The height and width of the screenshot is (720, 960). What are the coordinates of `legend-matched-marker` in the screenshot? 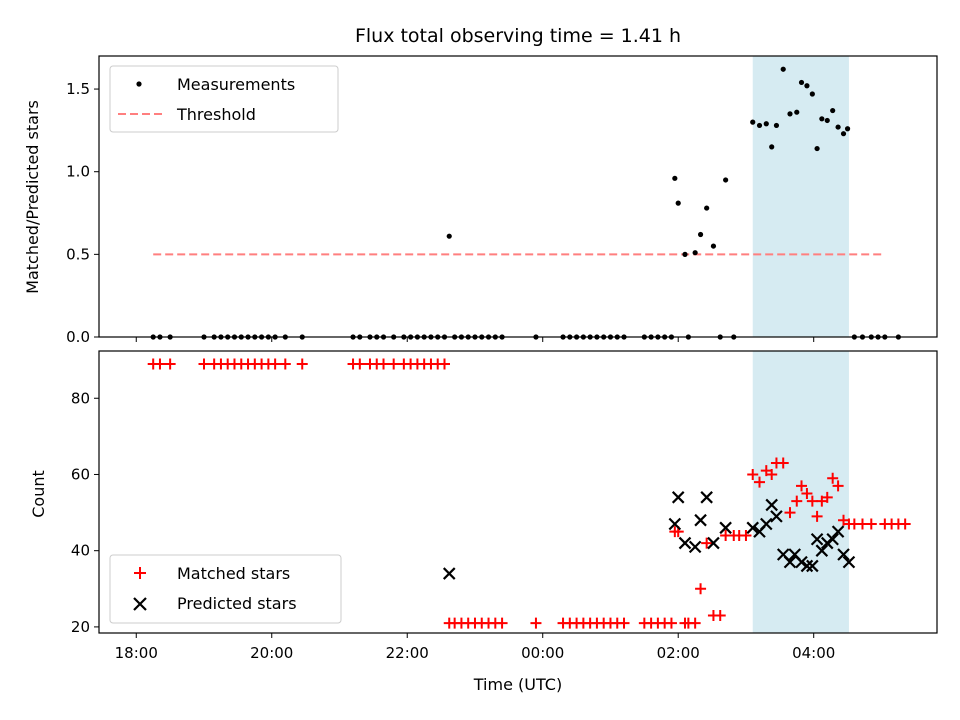 It's located at (140, 573).